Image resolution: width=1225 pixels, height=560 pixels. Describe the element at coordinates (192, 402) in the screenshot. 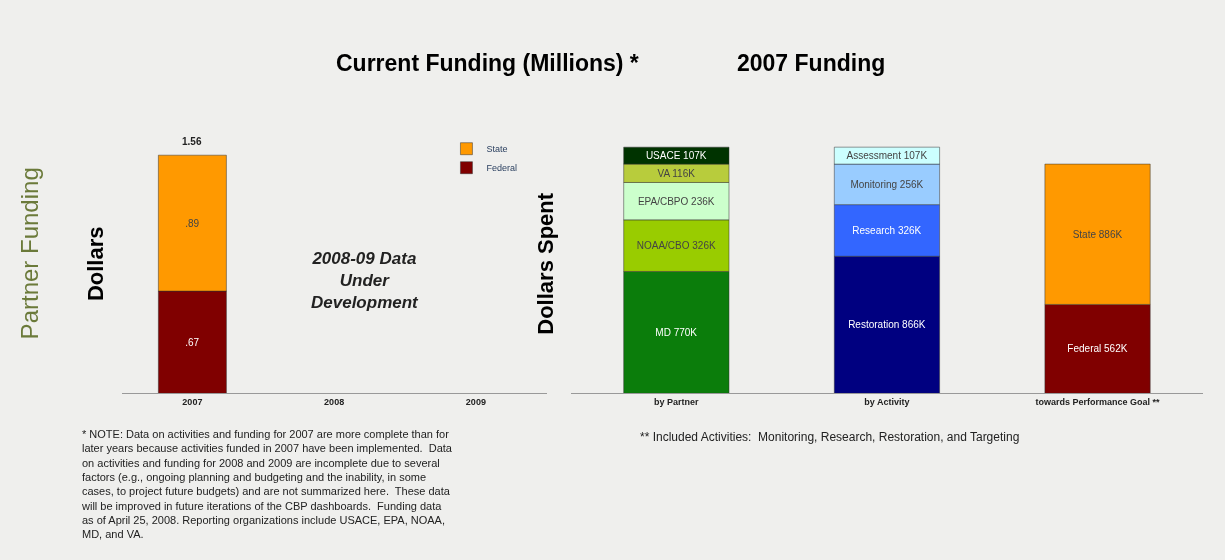

I see `x-tick-label: 2007` at that location.